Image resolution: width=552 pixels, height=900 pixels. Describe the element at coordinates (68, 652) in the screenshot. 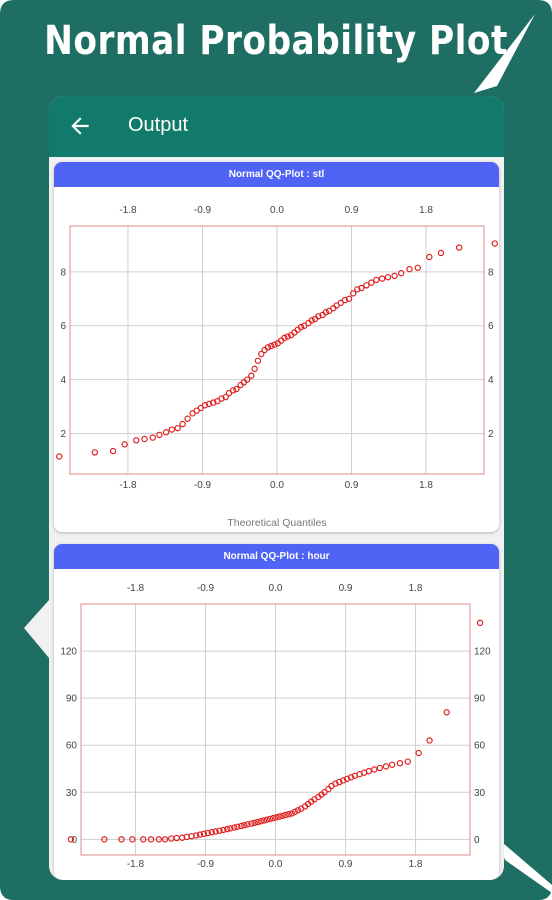

I see `y-tick-label-left: 120` at that location.